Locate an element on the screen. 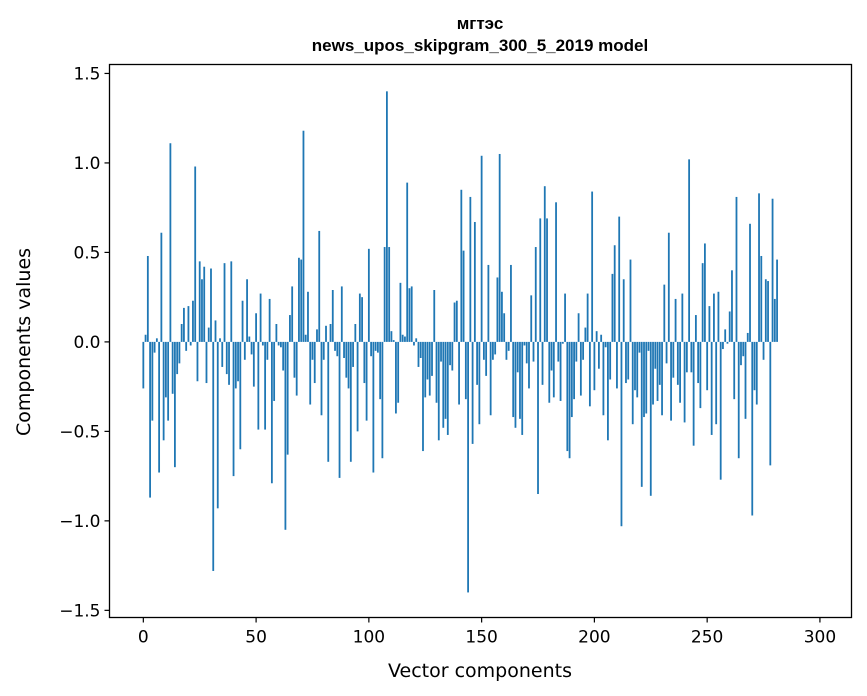  chart-title-line-2: news_upos_skipgram_300_5_2019 model is located at coordinates (480, 45).